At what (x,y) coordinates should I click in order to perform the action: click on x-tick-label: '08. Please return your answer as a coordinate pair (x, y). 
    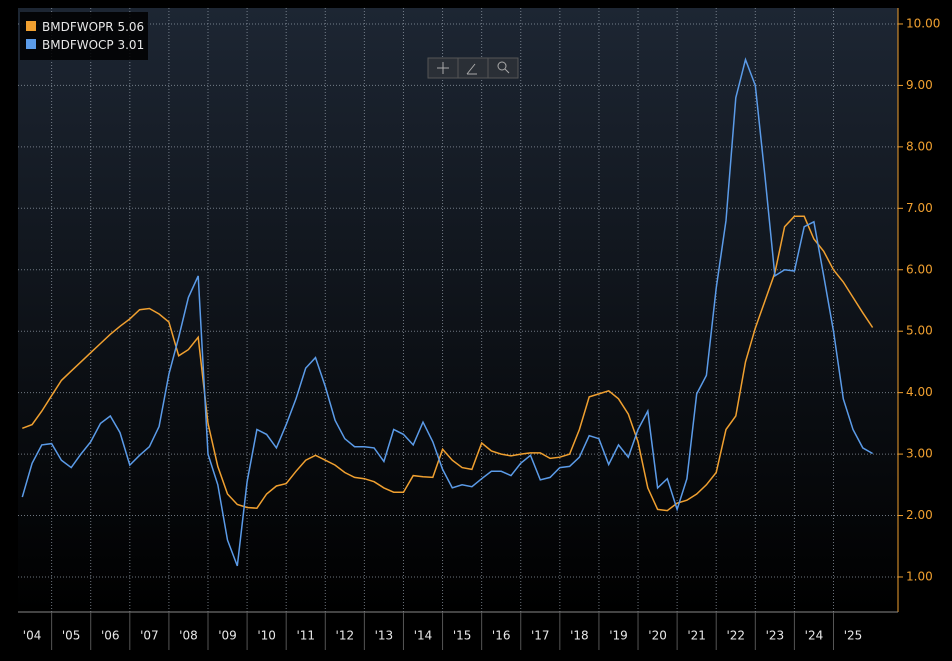
    Looking at the image, I should click on (188, 636).